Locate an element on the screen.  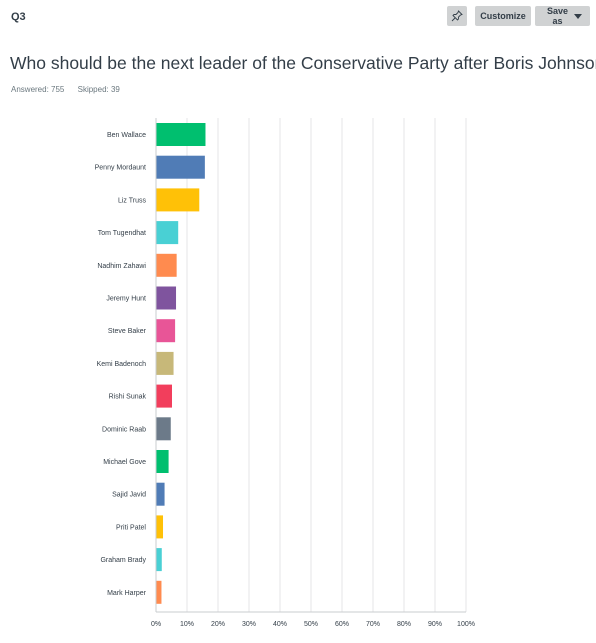
category-label: Graham Brady is located at coordinates (123, 560).